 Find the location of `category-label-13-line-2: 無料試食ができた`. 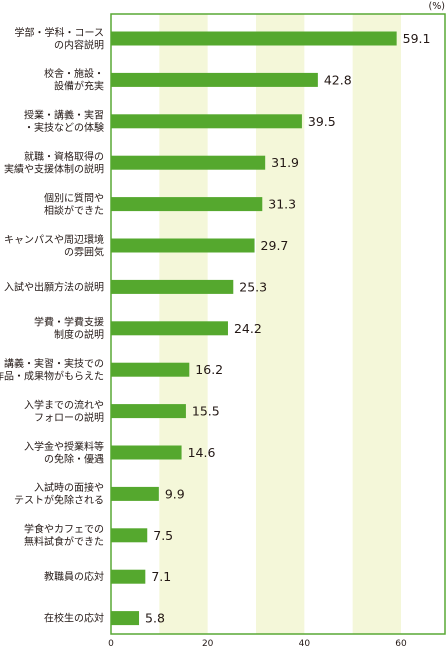

category-label-13-line-2: 無料試食ができた is located at coordinates (64, 541).